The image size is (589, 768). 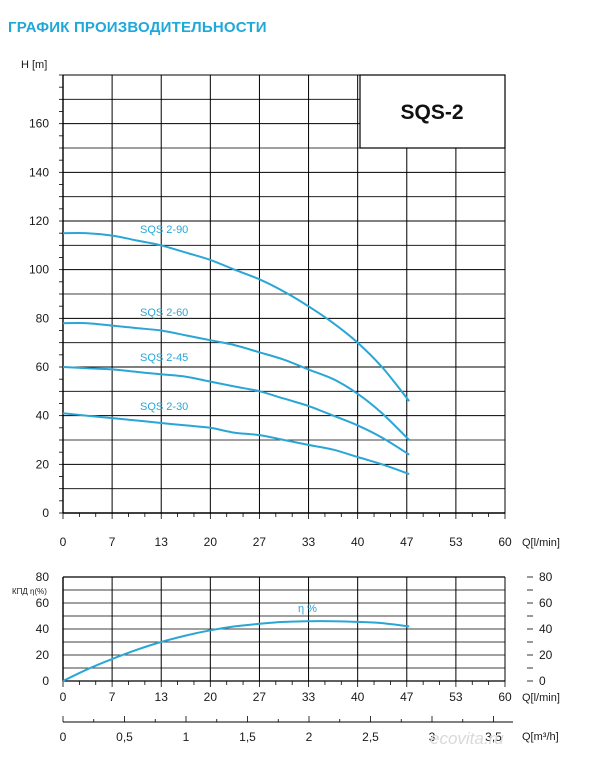 What do you see at coordinates (456, 542) in the screenshot?
I see `top-x-tick-label: 53` at bounding box center [456, 542].